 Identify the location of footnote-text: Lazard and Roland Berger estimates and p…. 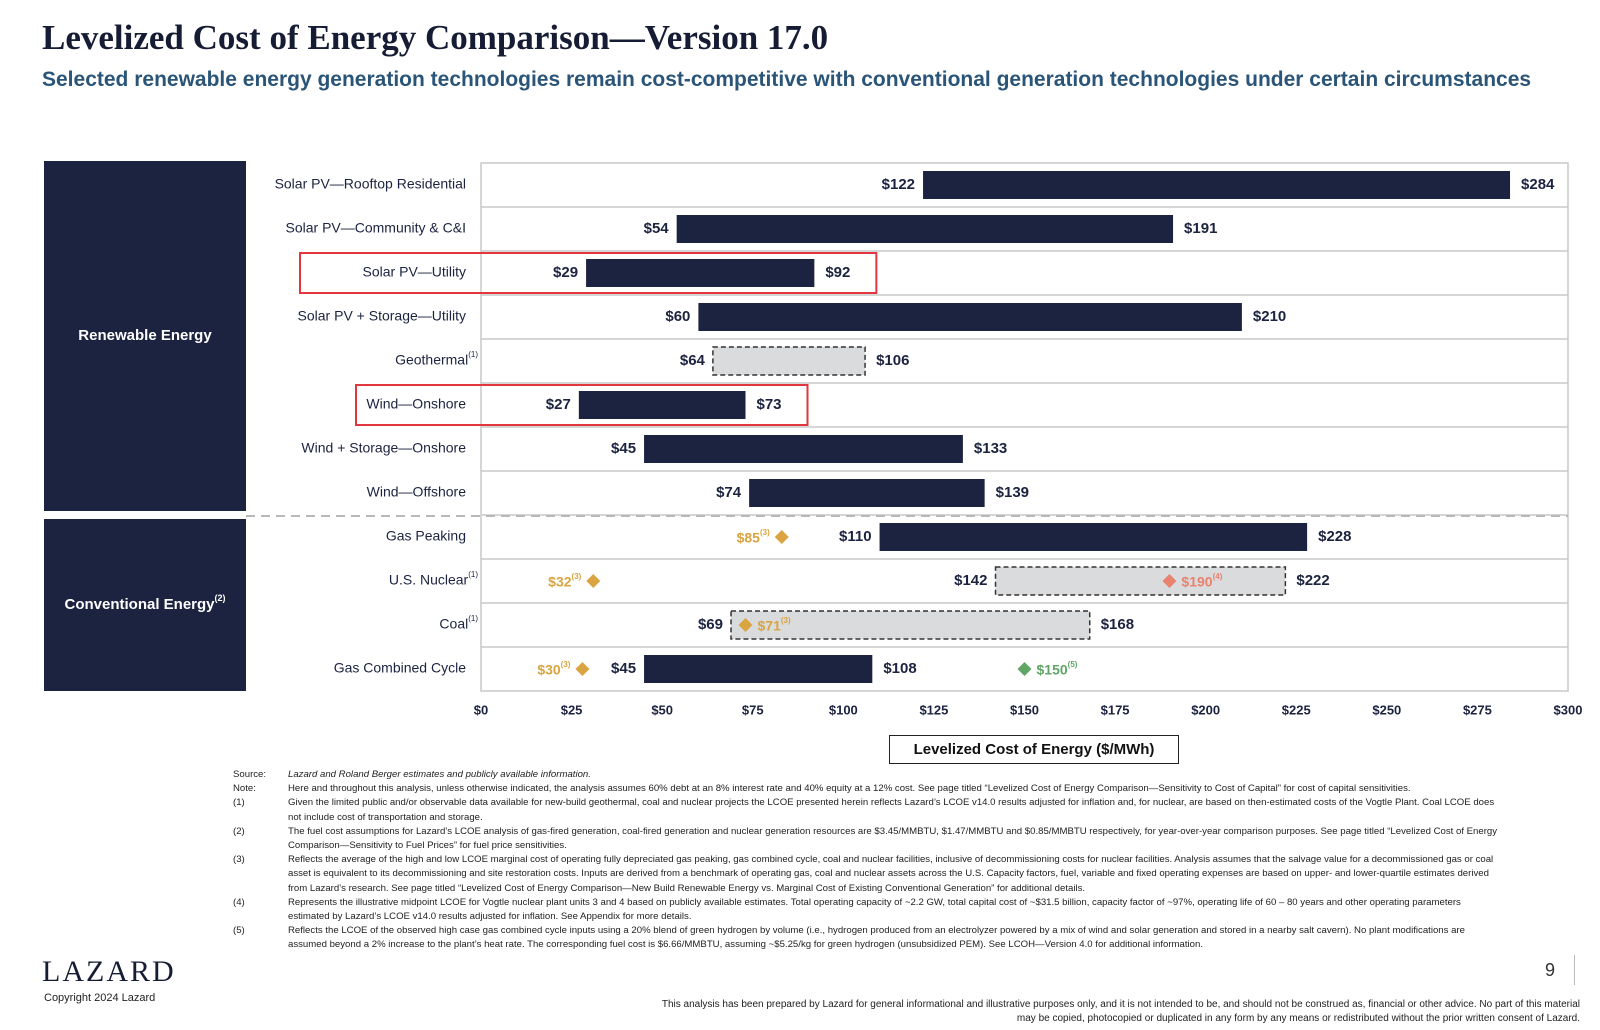
(439, 774).